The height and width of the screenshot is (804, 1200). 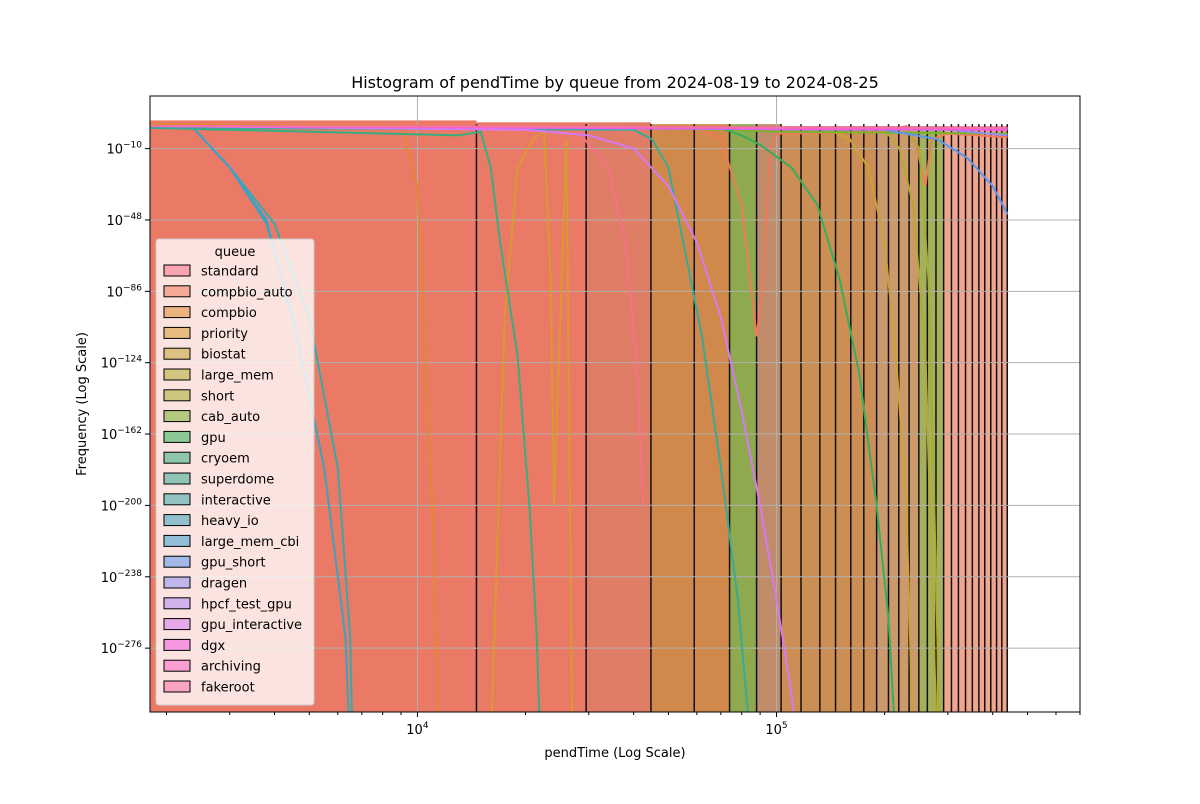 What do you see at coordinates (614, 753) in the screenshot?
I see `x-axis-label: pendTime (Log Scale)` at bounding box center [614, 753].